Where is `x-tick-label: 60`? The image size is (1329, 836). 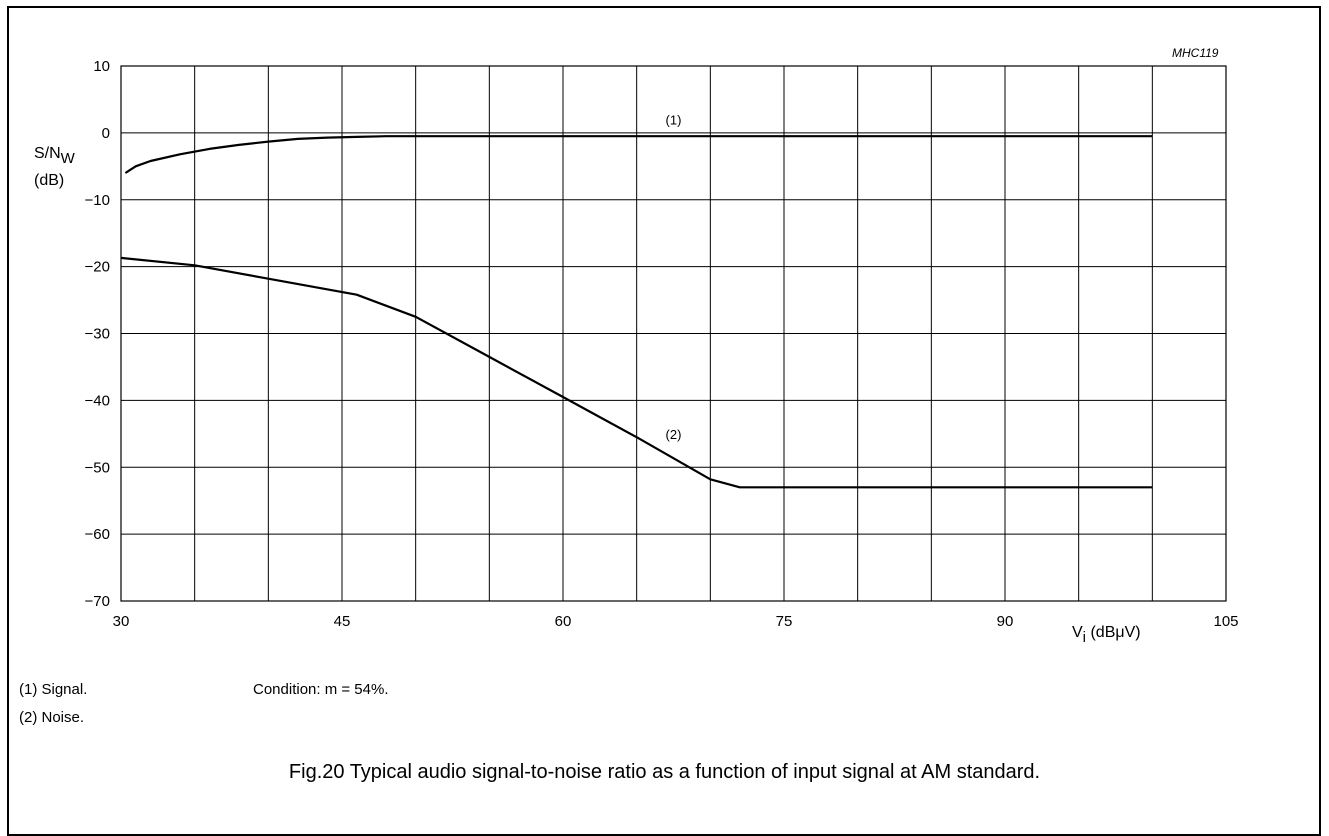 x-tick-label: 60 is located at coordinates (563, 621).